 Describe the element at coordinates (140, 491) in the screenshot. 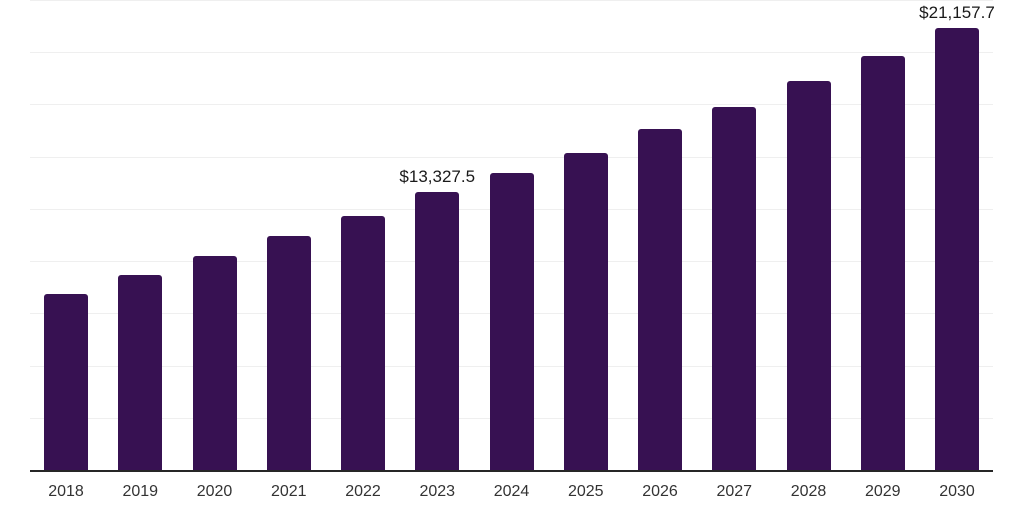

I see `x-tick-2019: 2019` at that location.